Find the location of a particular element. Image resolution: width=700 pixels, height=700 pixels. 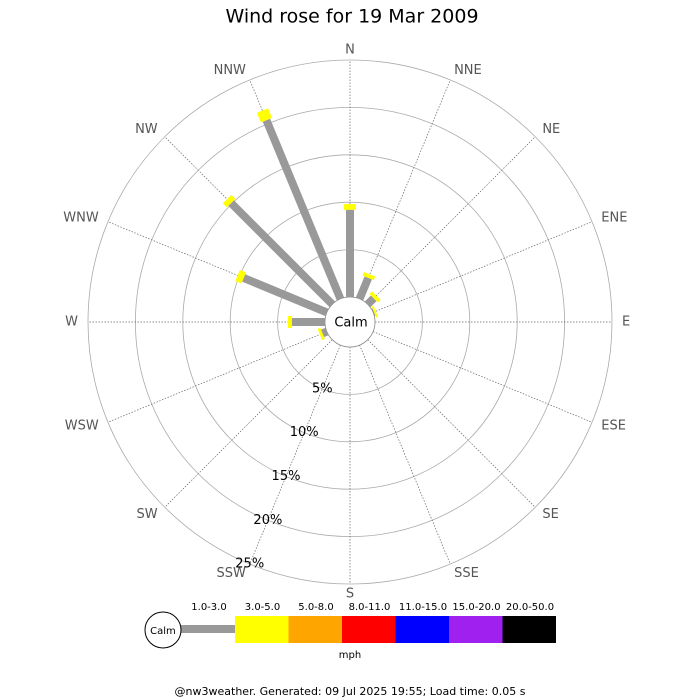

direction-label: WNW is located at coordinates (81, 217).